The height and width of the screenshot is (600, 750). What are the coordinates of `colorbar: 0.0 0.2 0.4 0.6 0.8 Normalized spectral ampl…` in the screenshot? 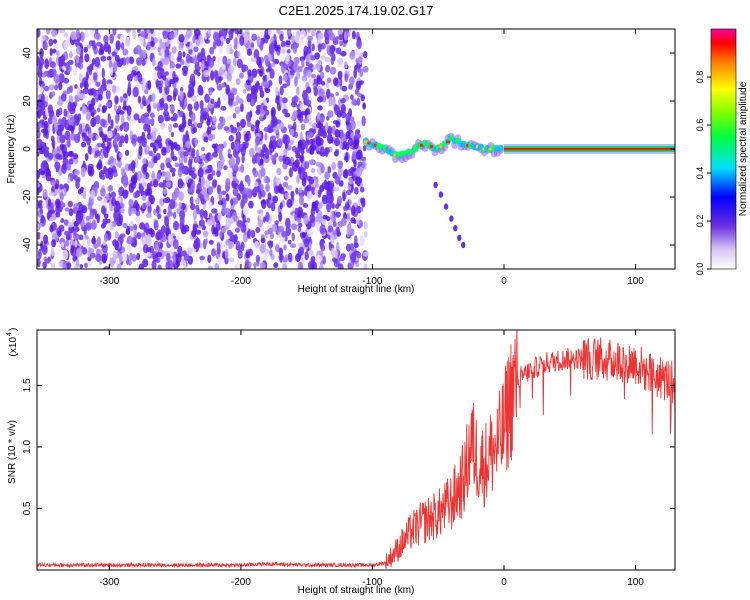 It's located at (722, 151).